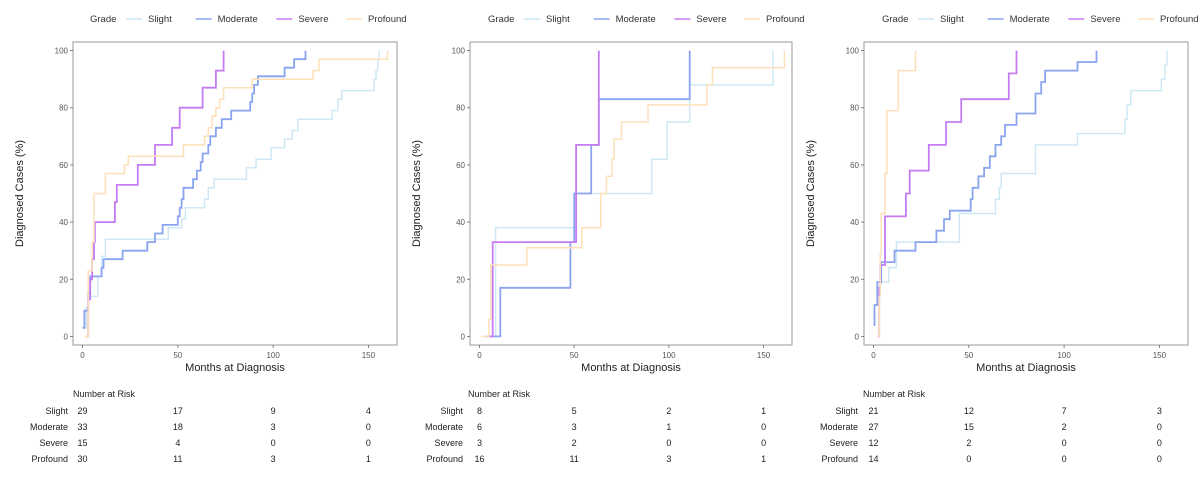 The image size is (1200, 485). Describe the element at coordinates (1064, 411) in the screenshot. I see `risk-cell: 7` at that location.